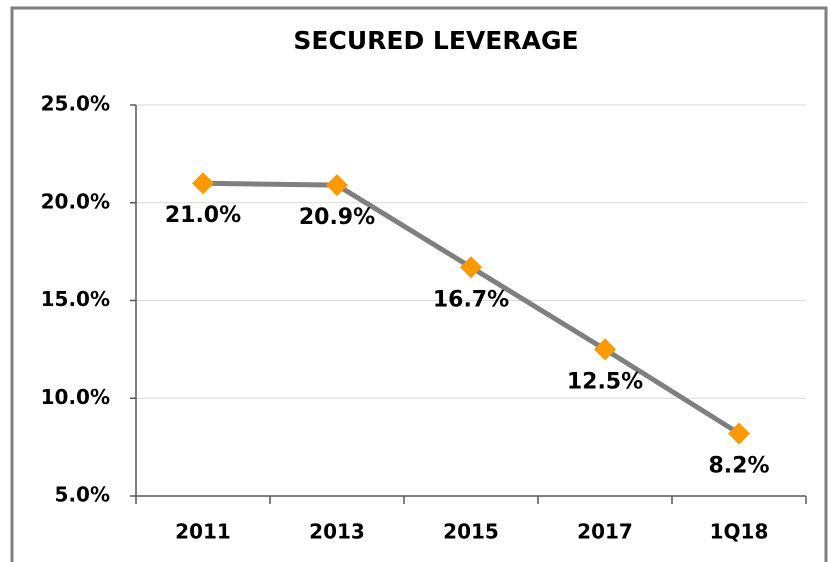 The width and height of the screenshot is (830, 562). I want to click on y-tick-label: 10.0%, so click(75, 397).